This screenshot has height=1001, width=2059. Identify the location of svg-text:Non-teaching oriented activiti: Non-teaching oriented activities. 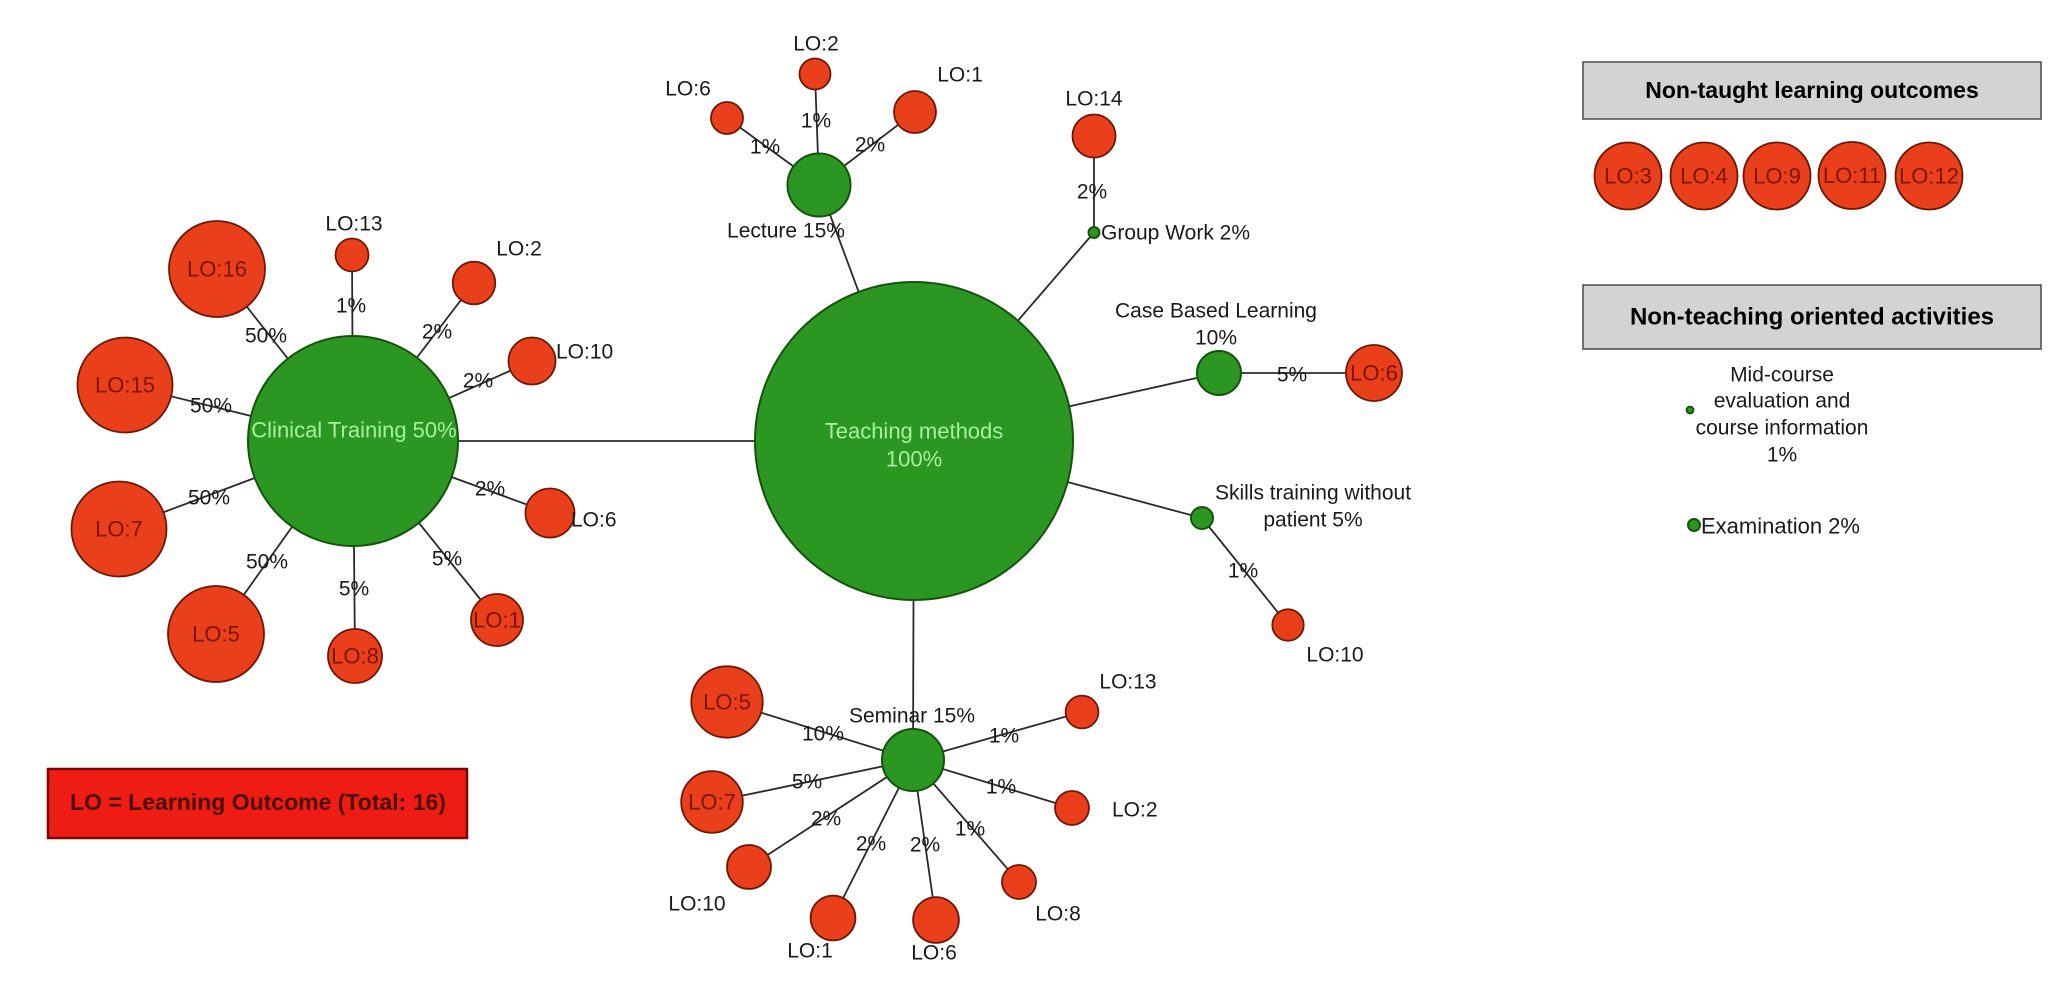
(1812, 317).